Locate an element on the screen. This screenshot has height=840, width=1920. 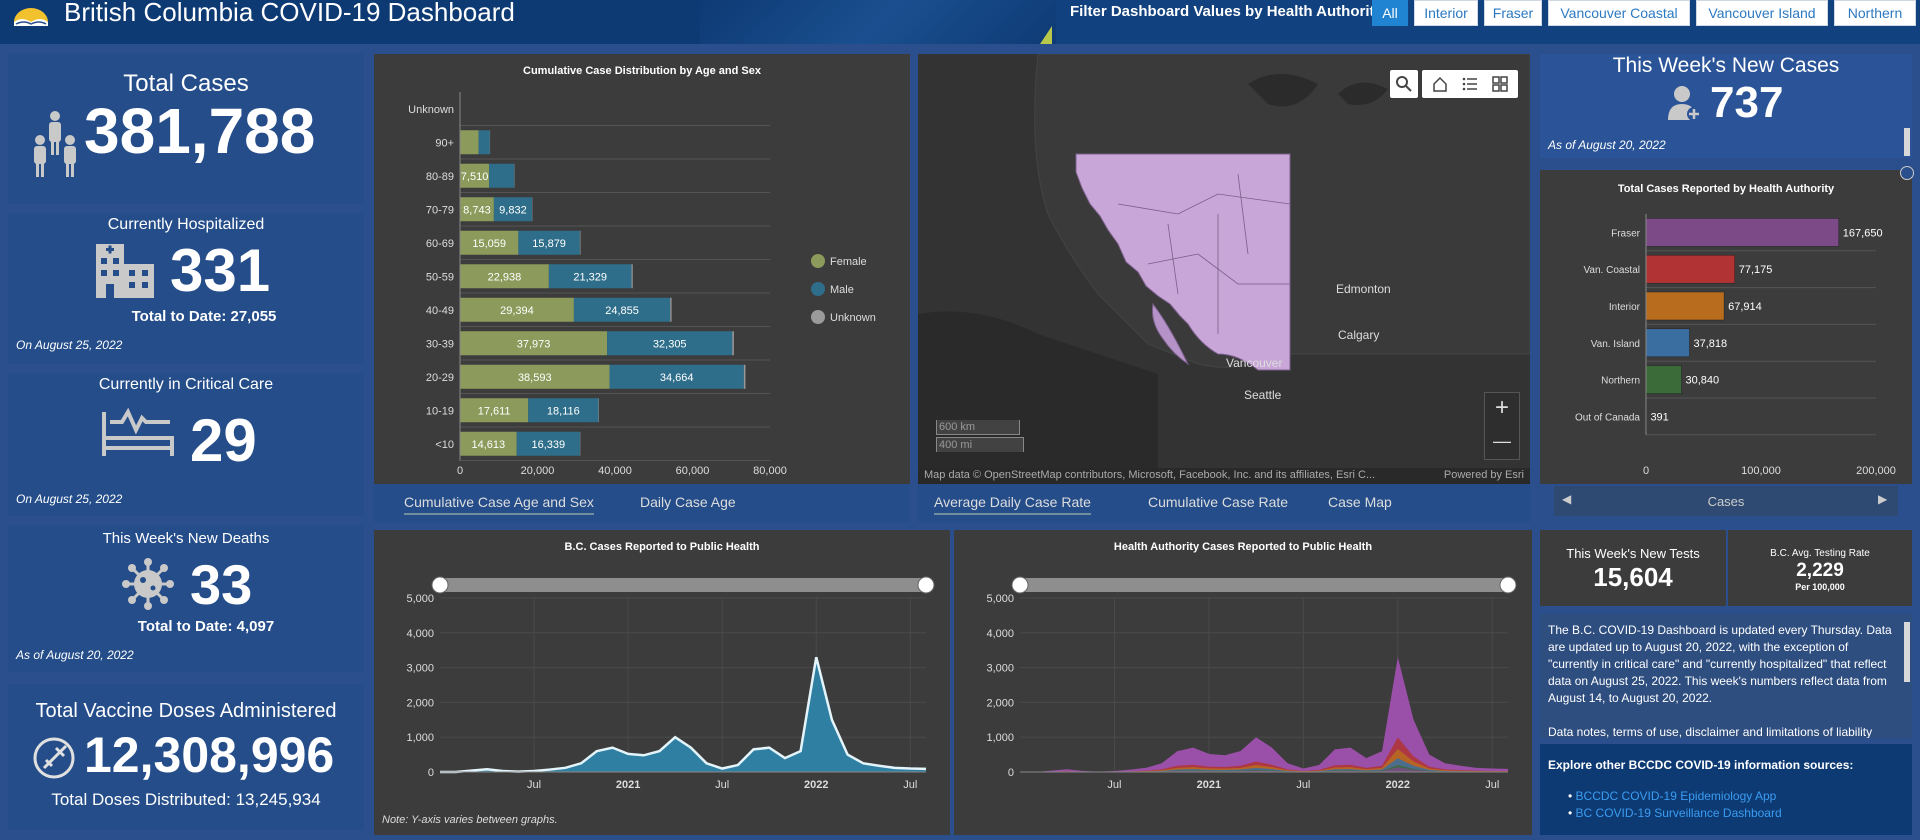
y-tick-label: 50-59 is located at coordinates (440, 277).